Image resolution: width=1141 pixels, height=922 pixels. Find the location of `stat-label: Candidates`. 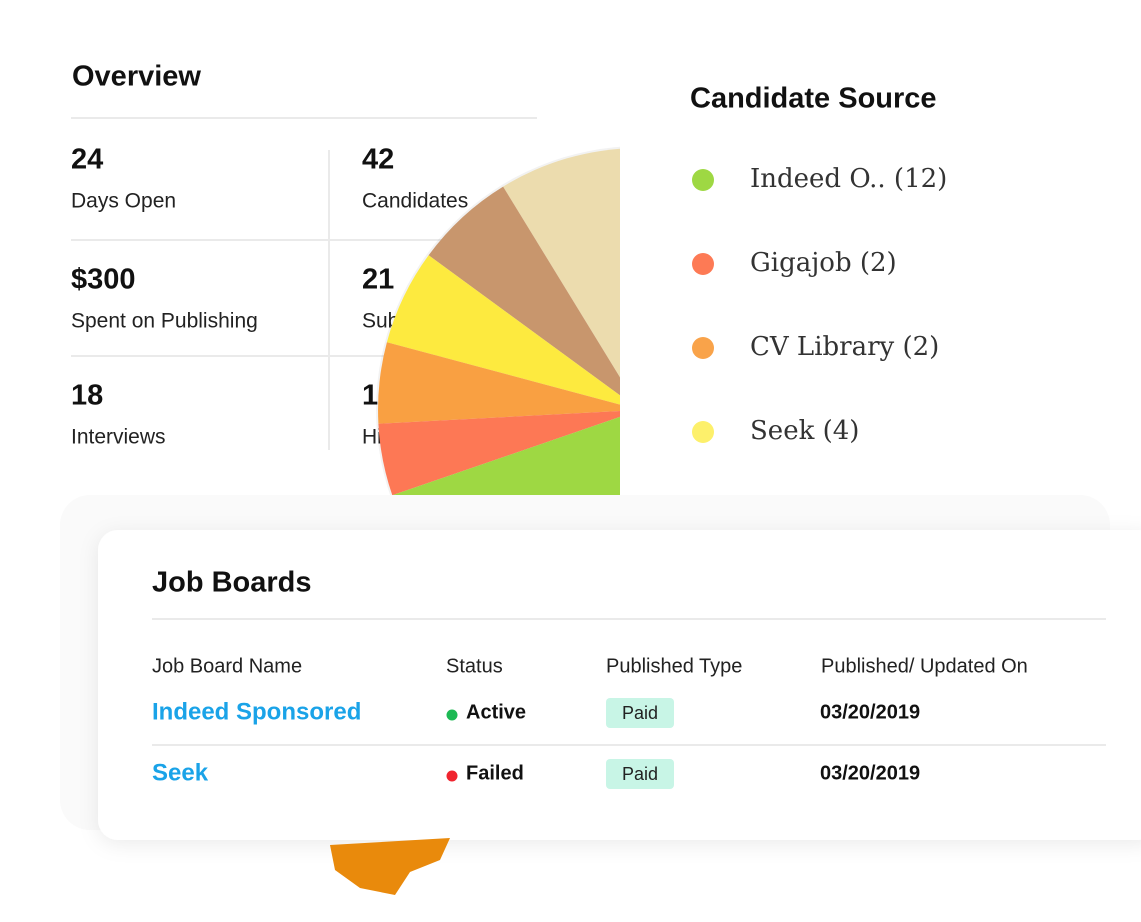

stat-label: Candidates is located at coordinates (415, 201).